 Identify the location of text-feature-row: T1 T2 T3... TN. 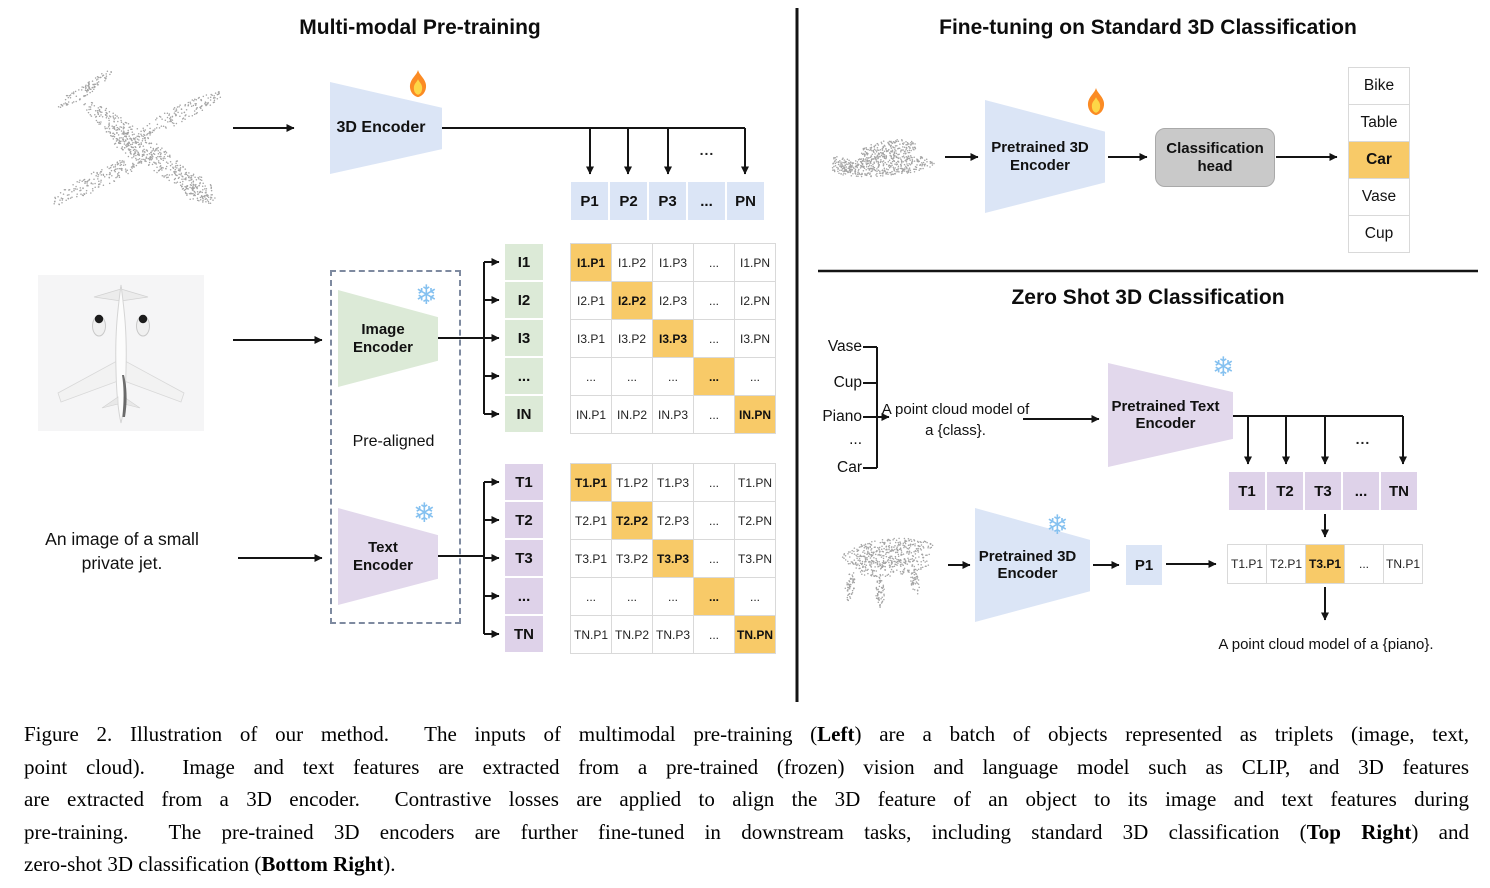
(1323, 491).